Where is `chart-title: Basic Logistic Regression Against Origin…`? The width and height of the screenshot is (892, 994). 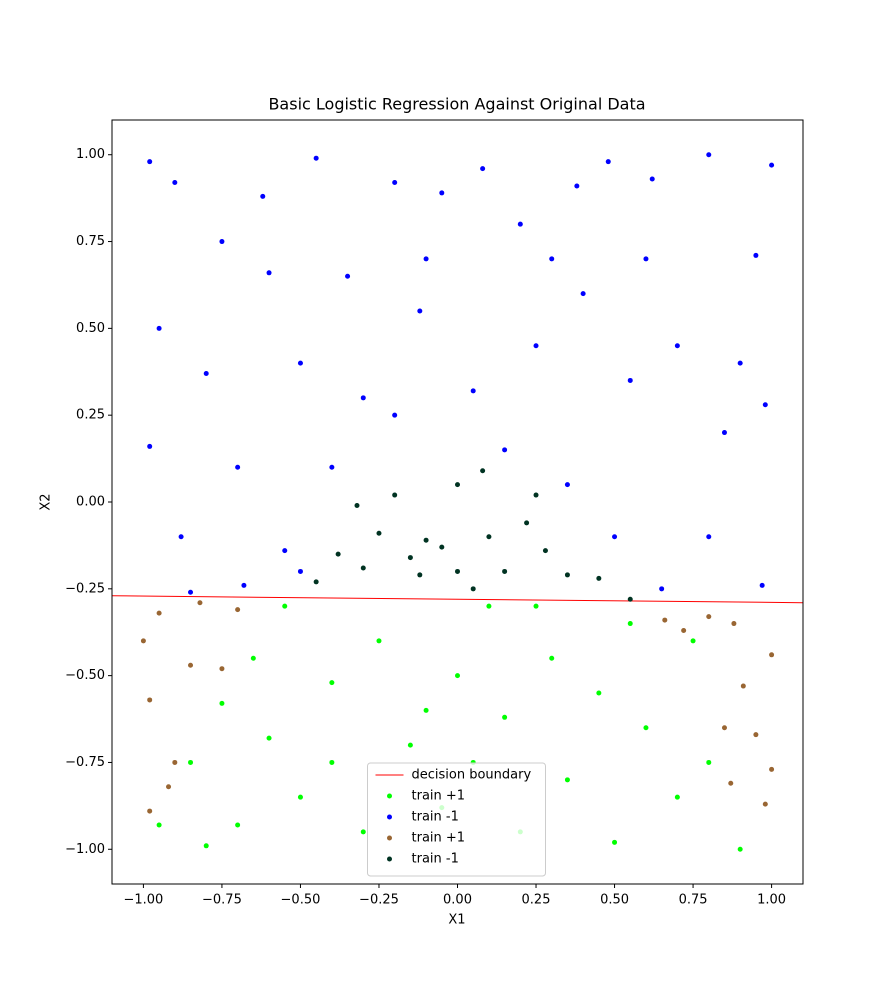
chart-title: Basic Logistic Regression Against Origin… is located at coordinates (456, 104).